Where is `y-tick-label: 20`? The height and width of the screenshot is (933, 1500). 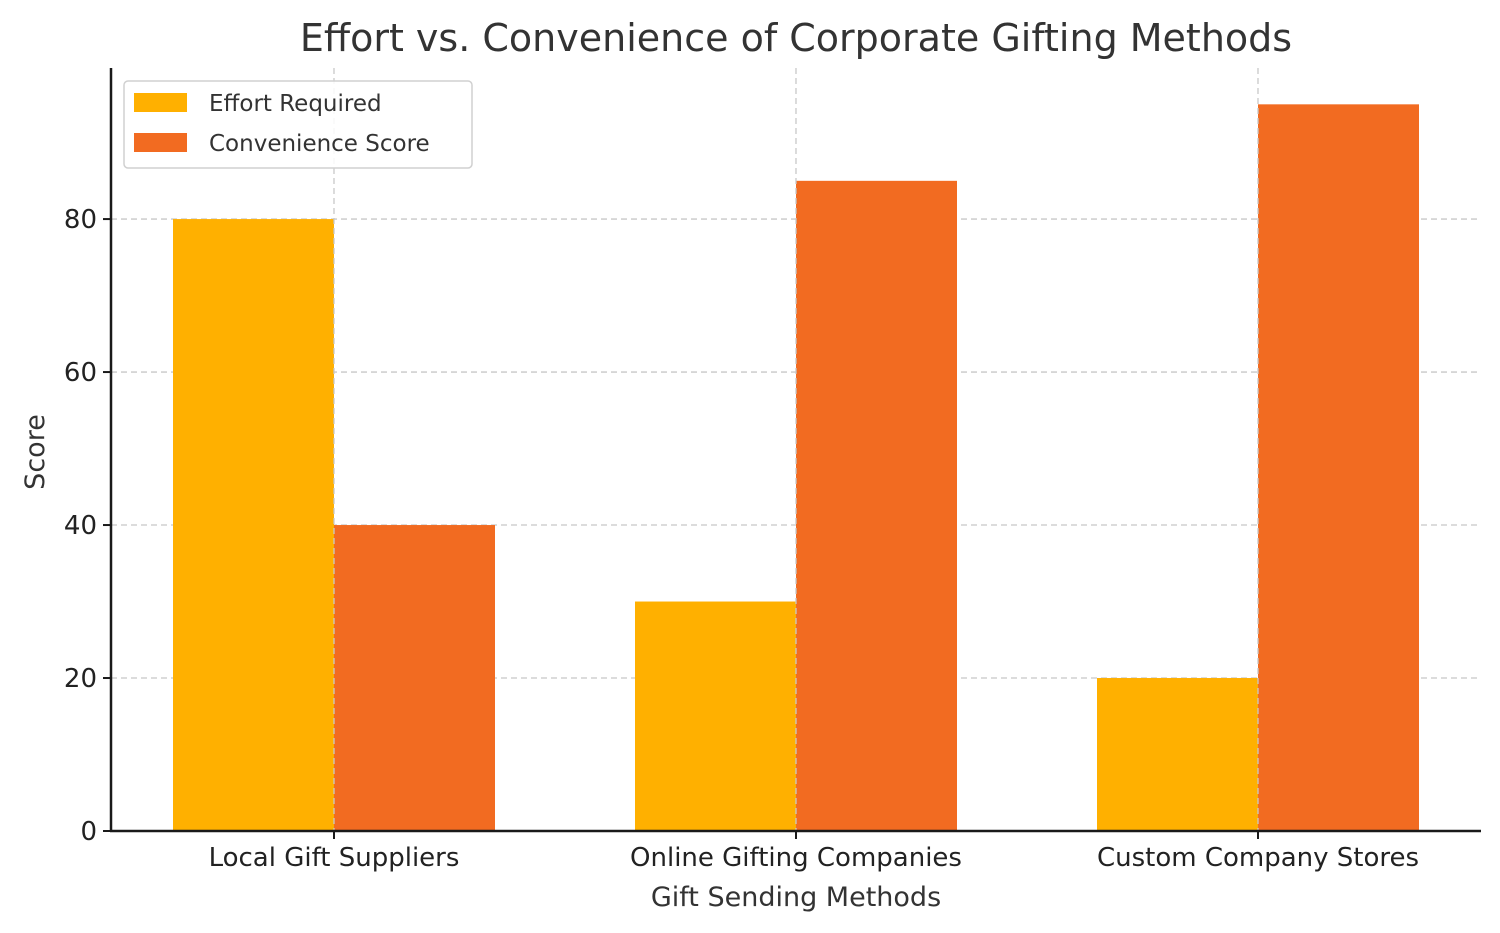 y-tick-label: 20 is located at coordinates (80, 679).